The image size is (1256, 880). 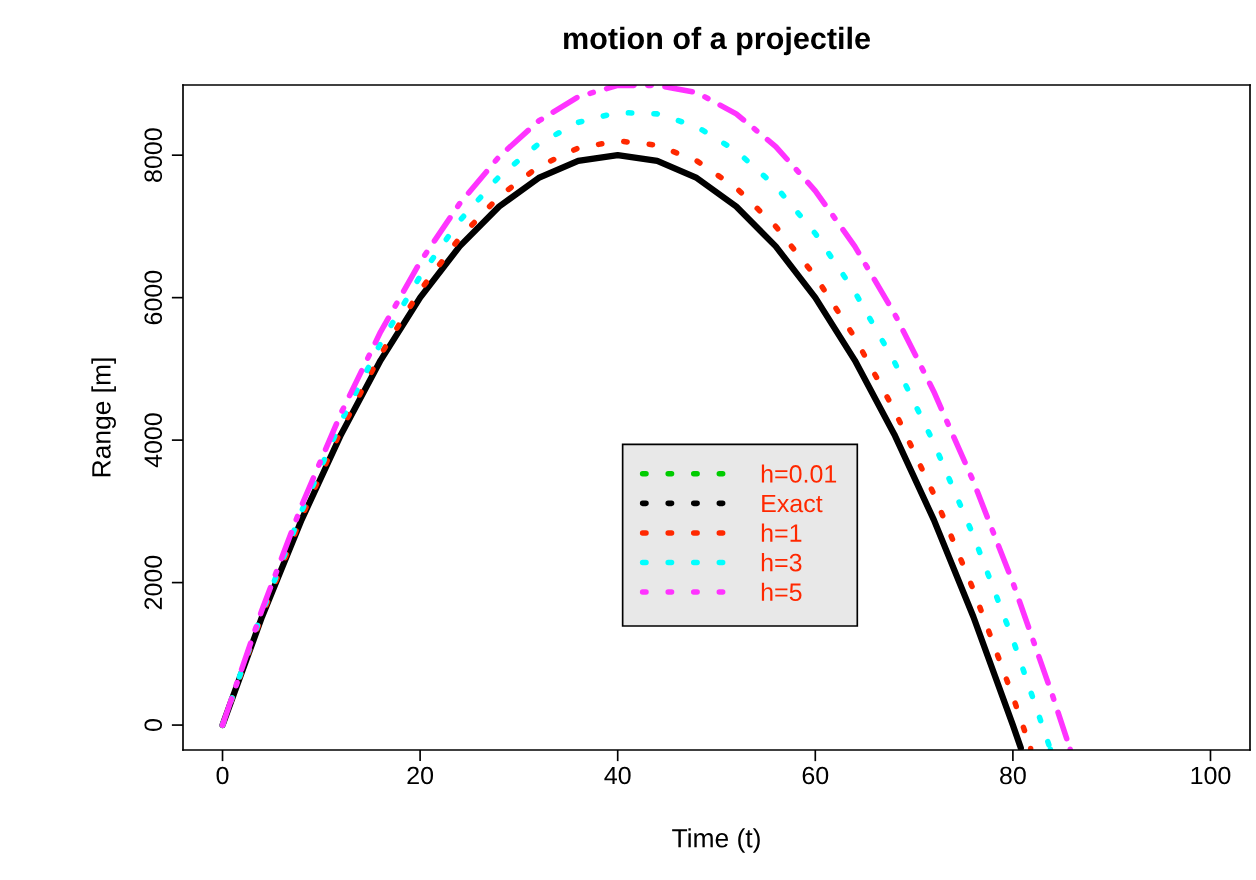 What do you see at coordinates (222, 775) in the screenshot?
I see `x-tick-label: 0` at bounding box center [222, 775].